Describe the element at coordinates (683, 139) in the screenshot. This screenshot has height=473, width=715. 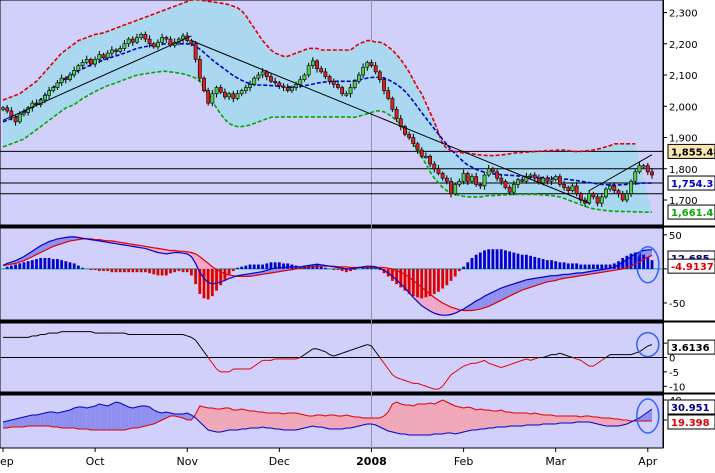
I see `price-tick-label: 1,900` at that location.